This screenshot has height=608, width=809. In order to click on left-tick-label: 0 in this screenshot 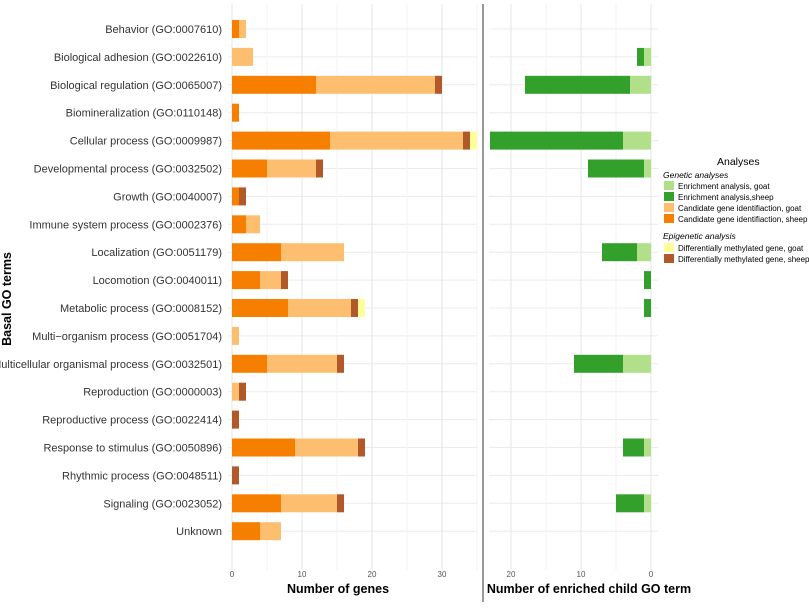, I will do `click(232, 574)`.